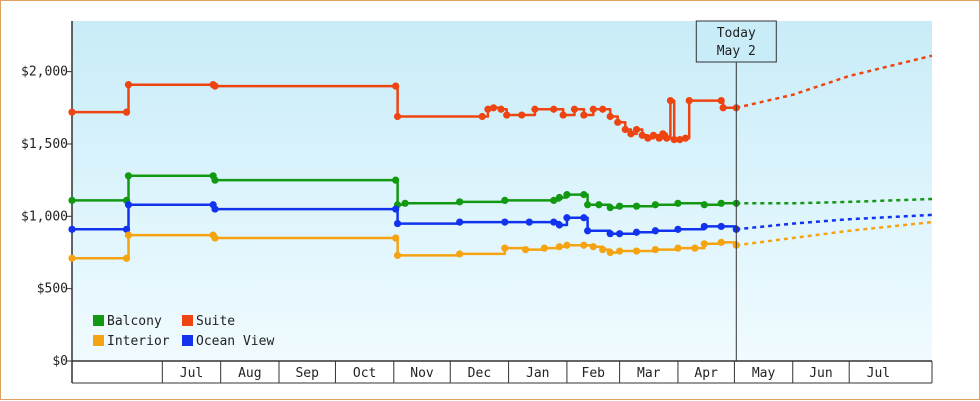  I want to click on month-label: Jun, so click(820, 373).